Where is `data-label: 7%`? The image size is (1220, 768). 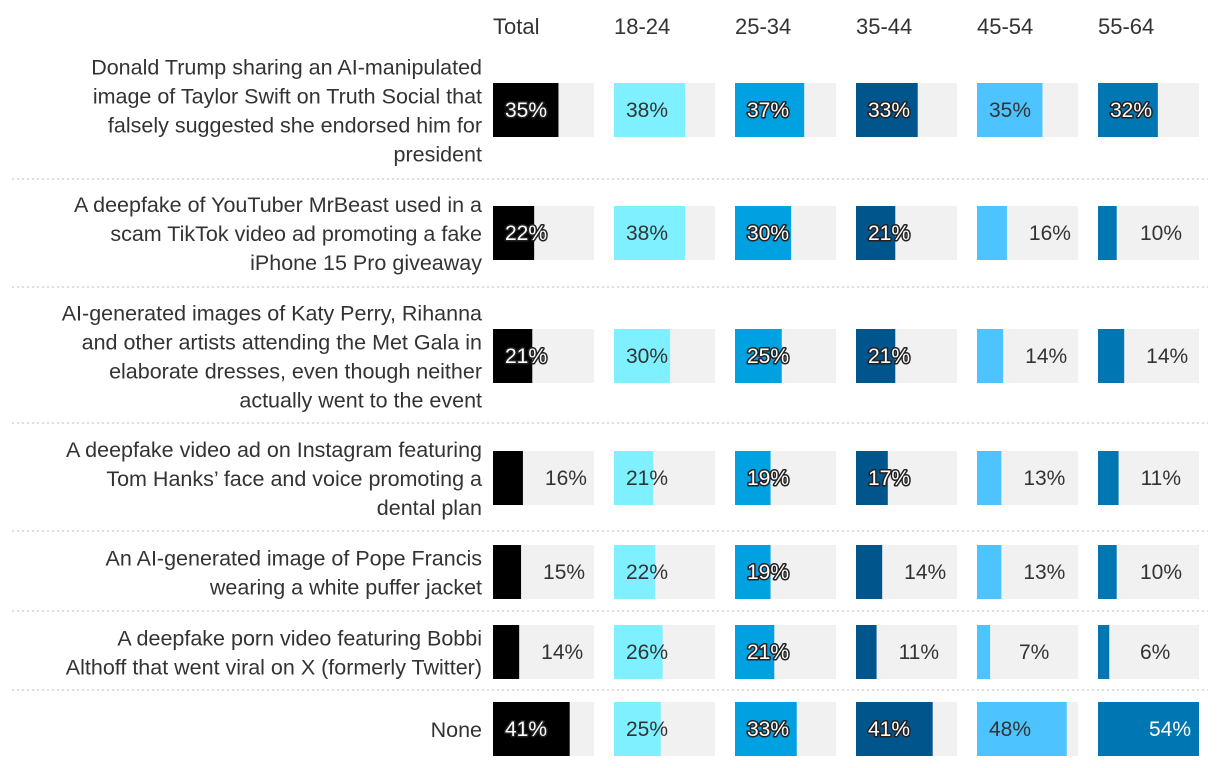
data-label: 7% is located at coordinates (1034, 652).